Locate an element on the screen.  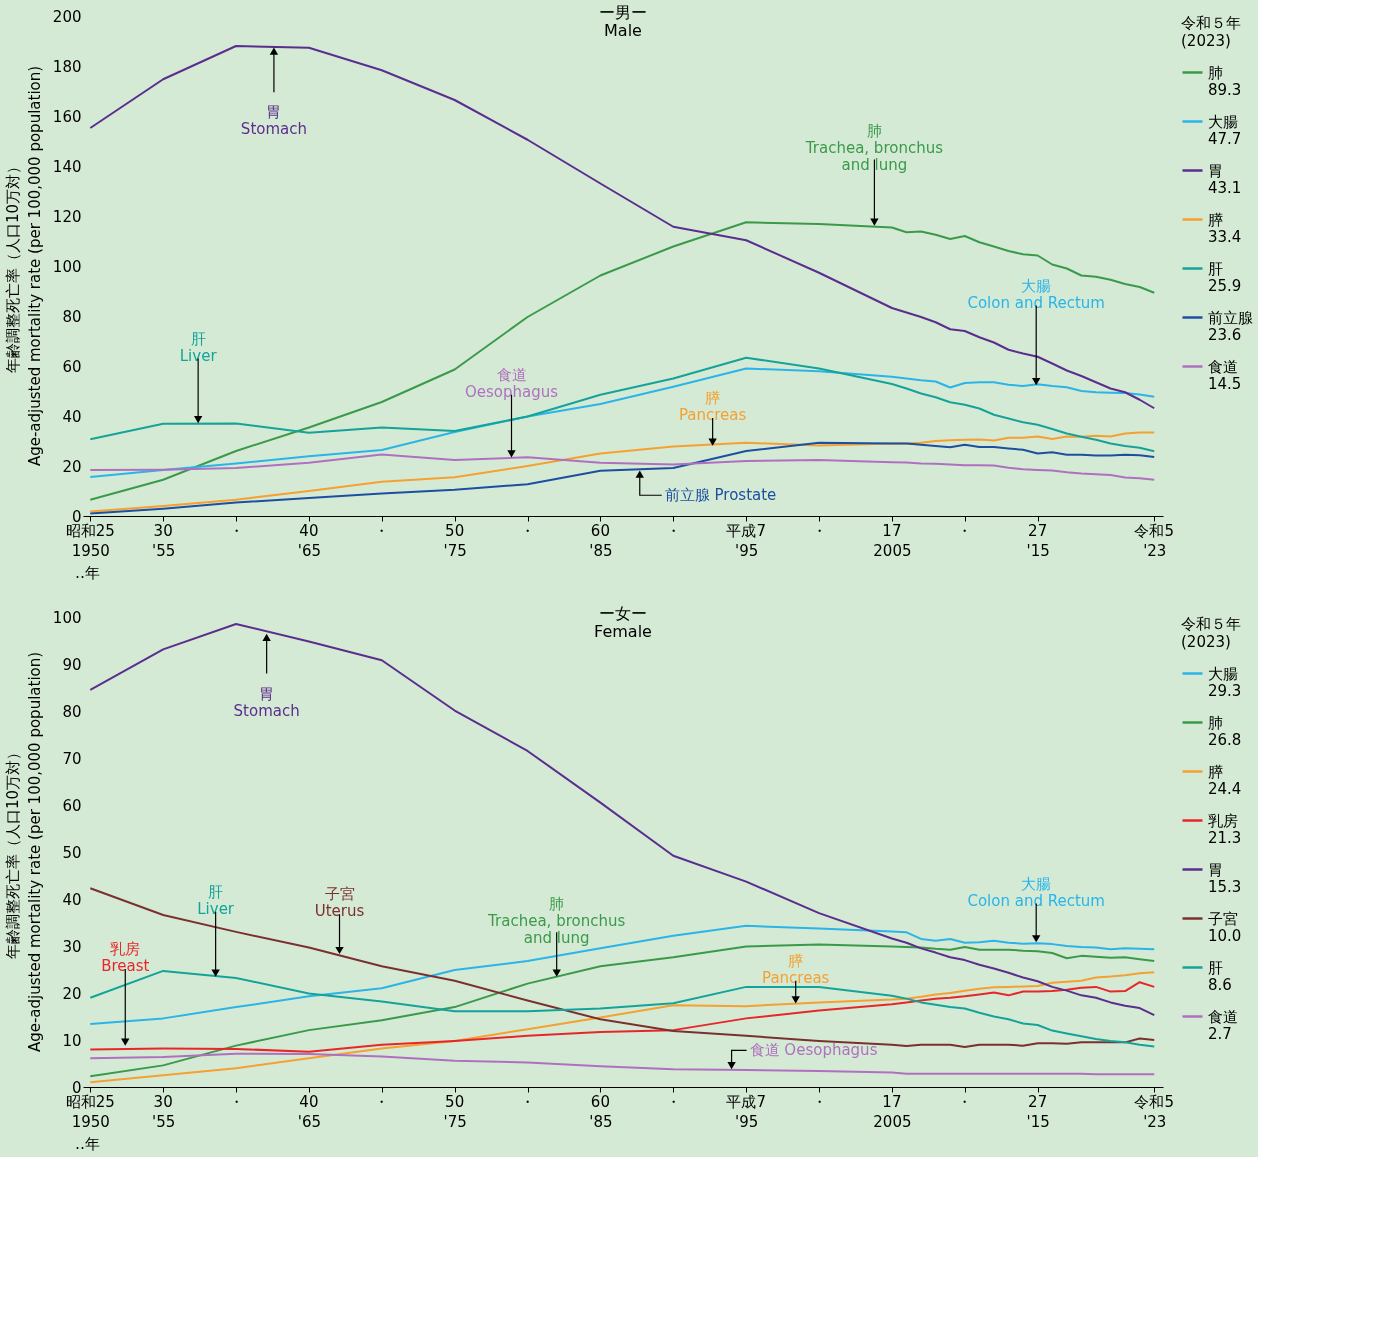
y-tick-label: 10 is located at coordinates (72, 1040).